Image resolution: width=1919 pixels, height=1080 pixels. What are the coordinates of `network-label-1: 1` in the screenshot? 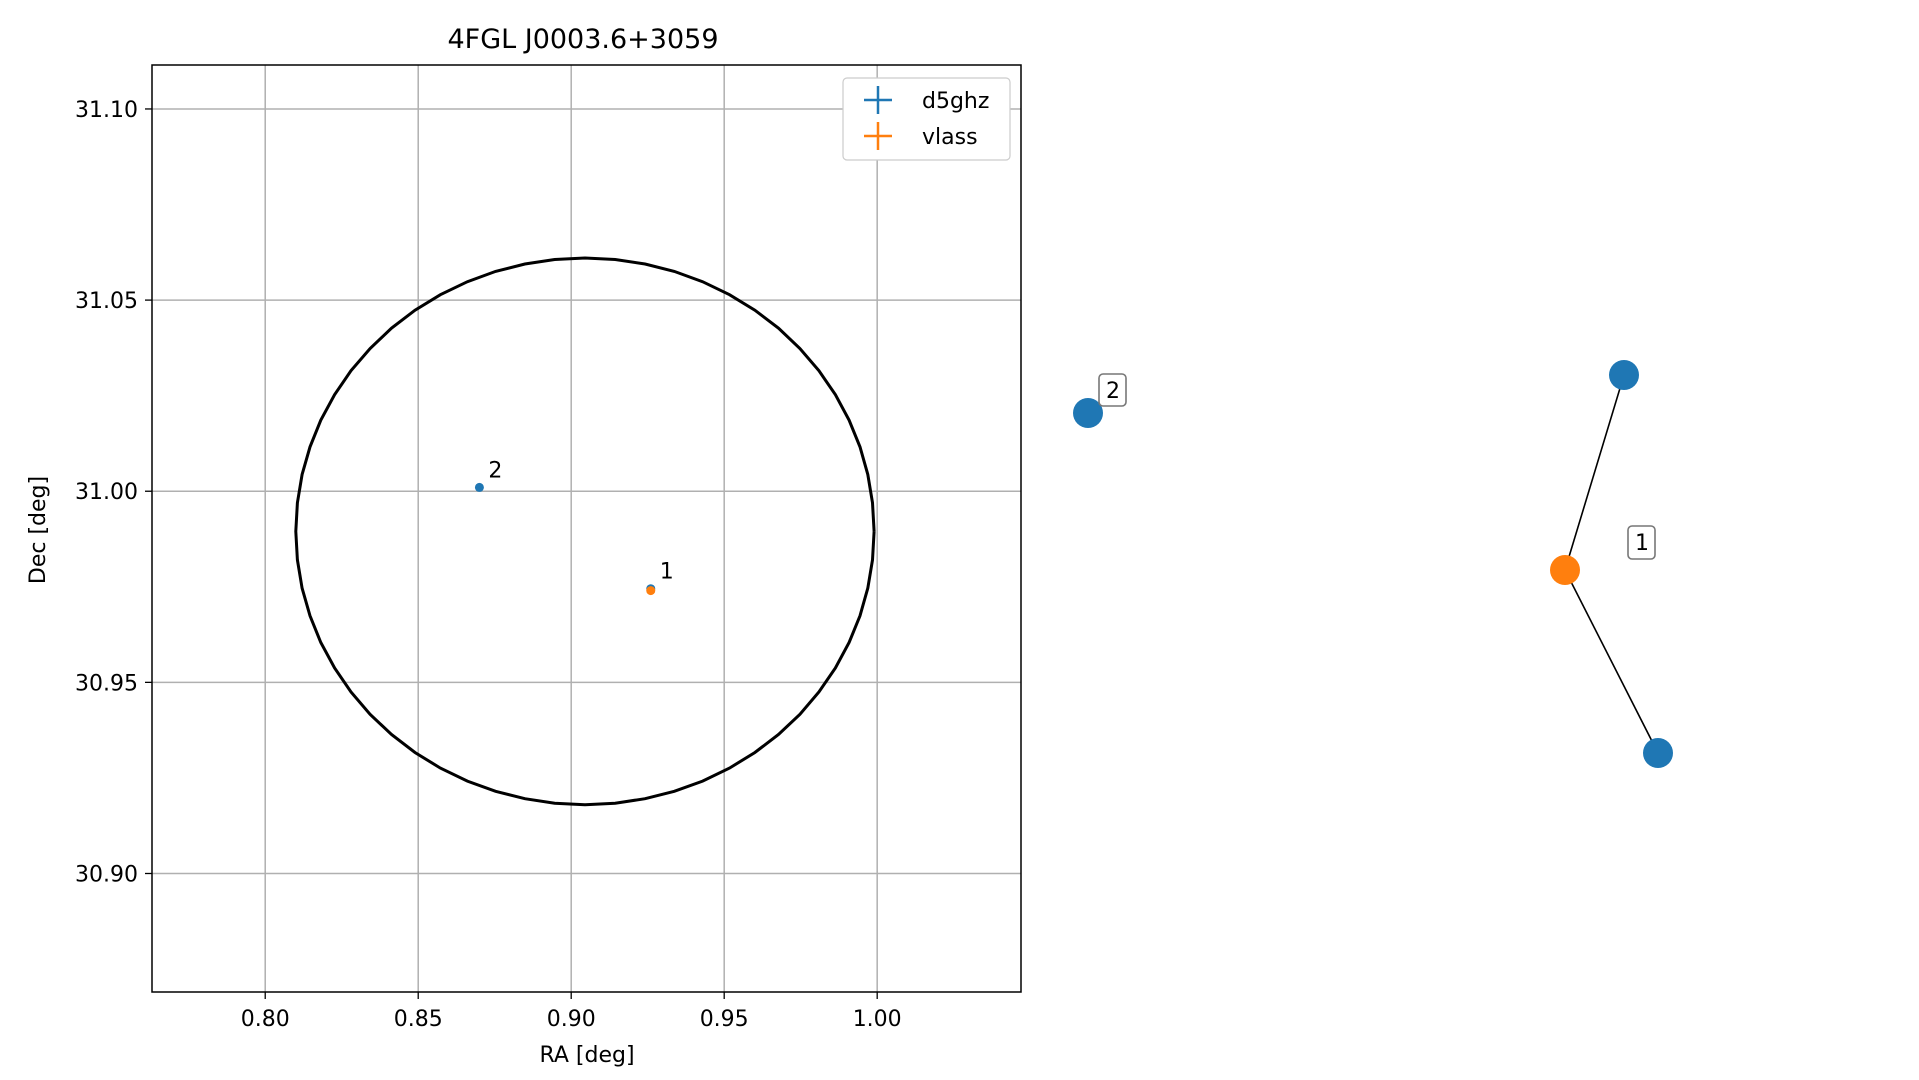 It's located at (1641, 542).